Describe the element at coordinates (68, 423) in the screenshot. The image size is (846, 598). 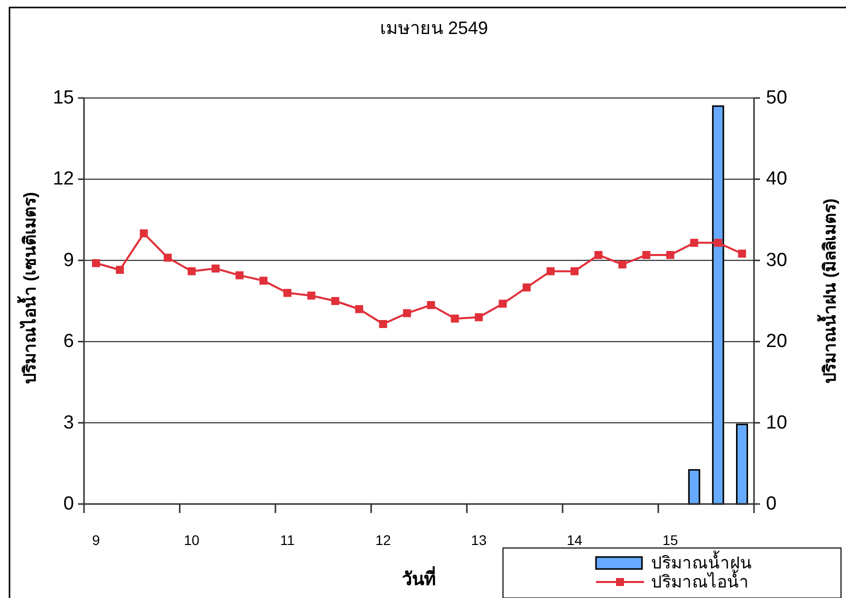
I see `y-tick-label: 3` at that location.